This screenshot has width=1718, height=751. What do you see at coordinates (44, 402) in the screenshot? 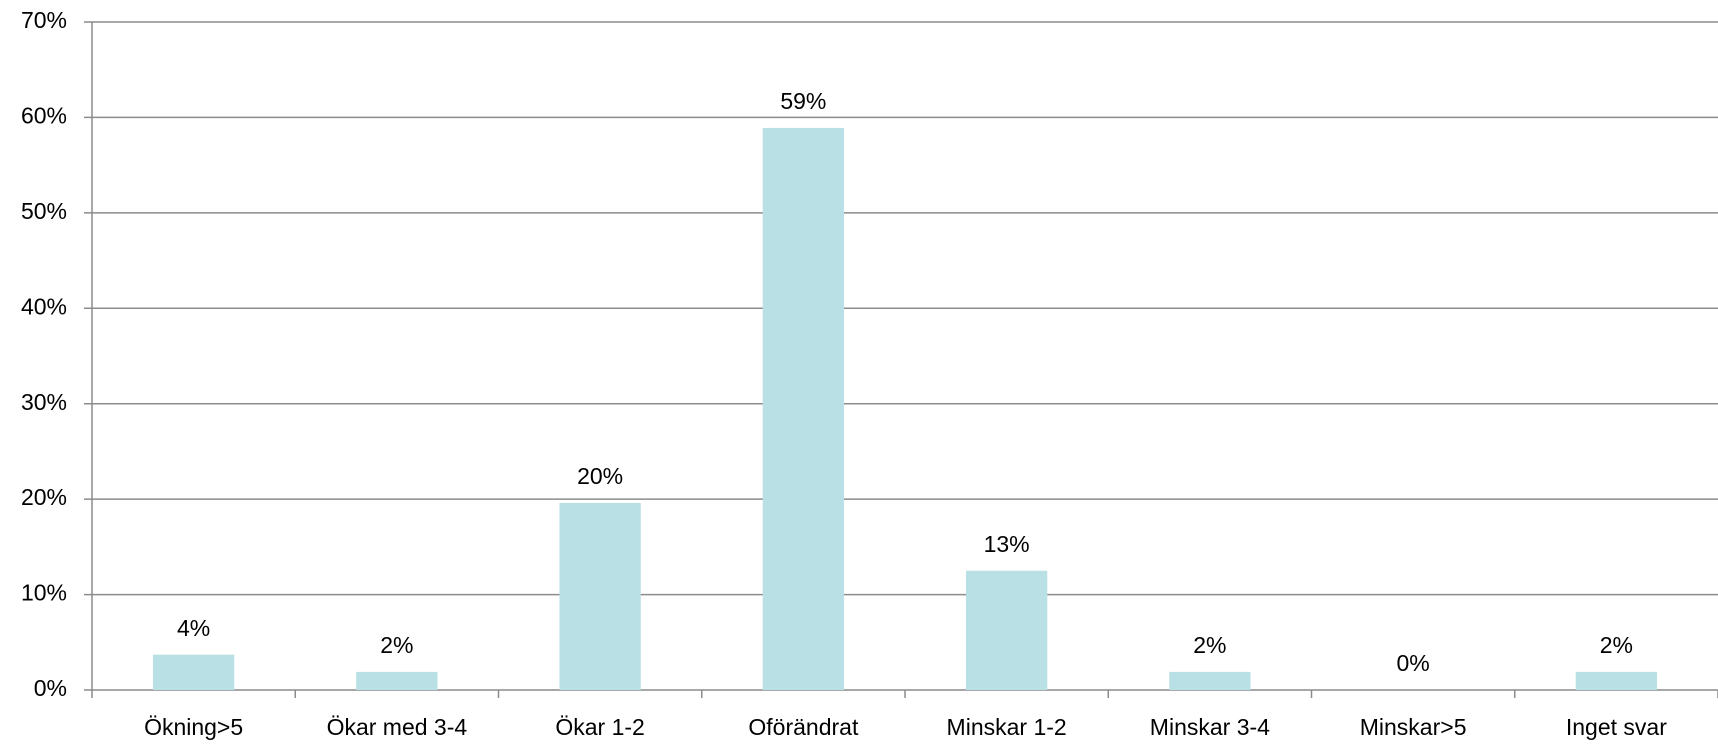
I see `y-tick-label: 30%` at bounding box center [44, 402].